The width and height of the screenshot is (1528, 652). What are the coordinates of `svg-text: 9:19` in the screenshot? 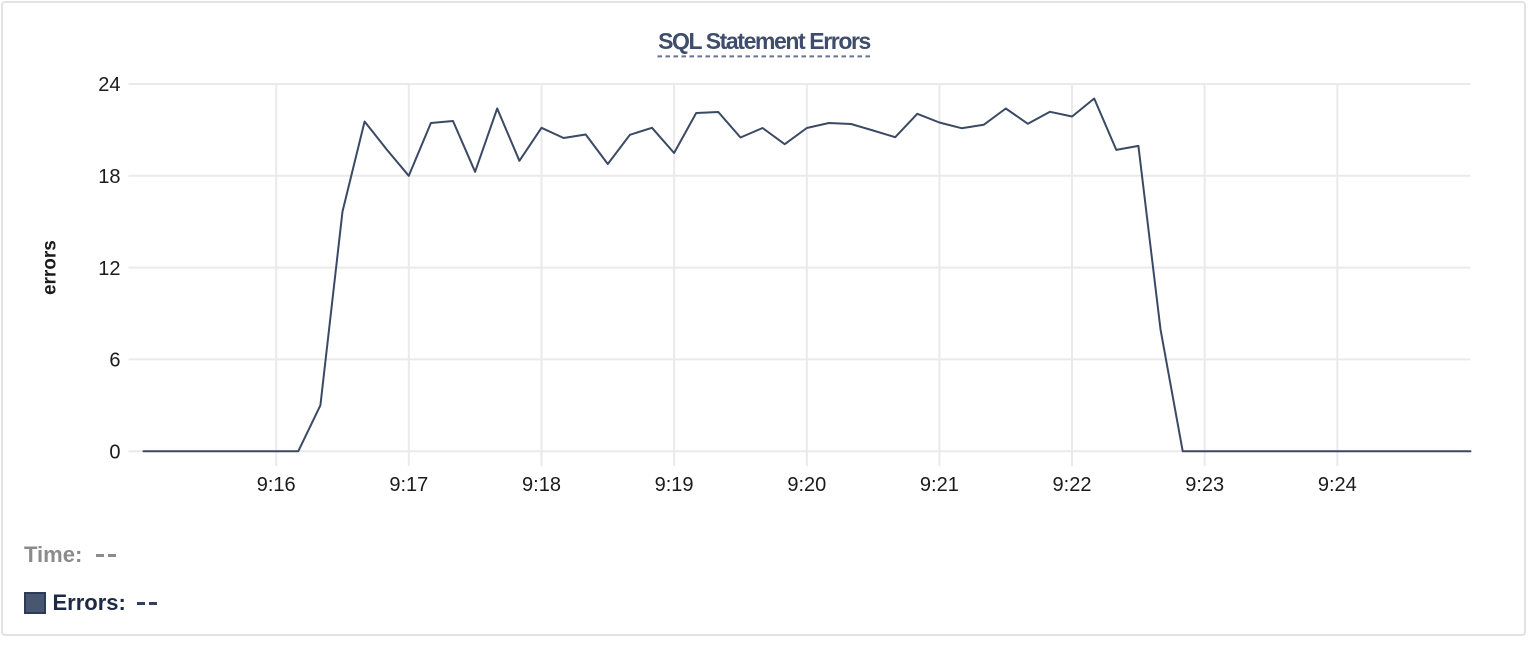 It's located at (674, 485).